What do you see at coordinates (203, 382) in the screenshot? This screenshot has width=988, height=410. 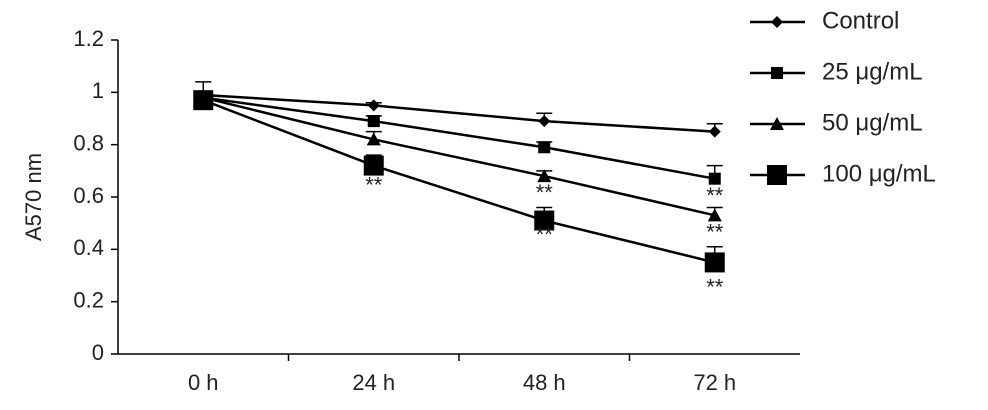 I see `x-tick-label: 0 h` at bounding box center [203, 382].